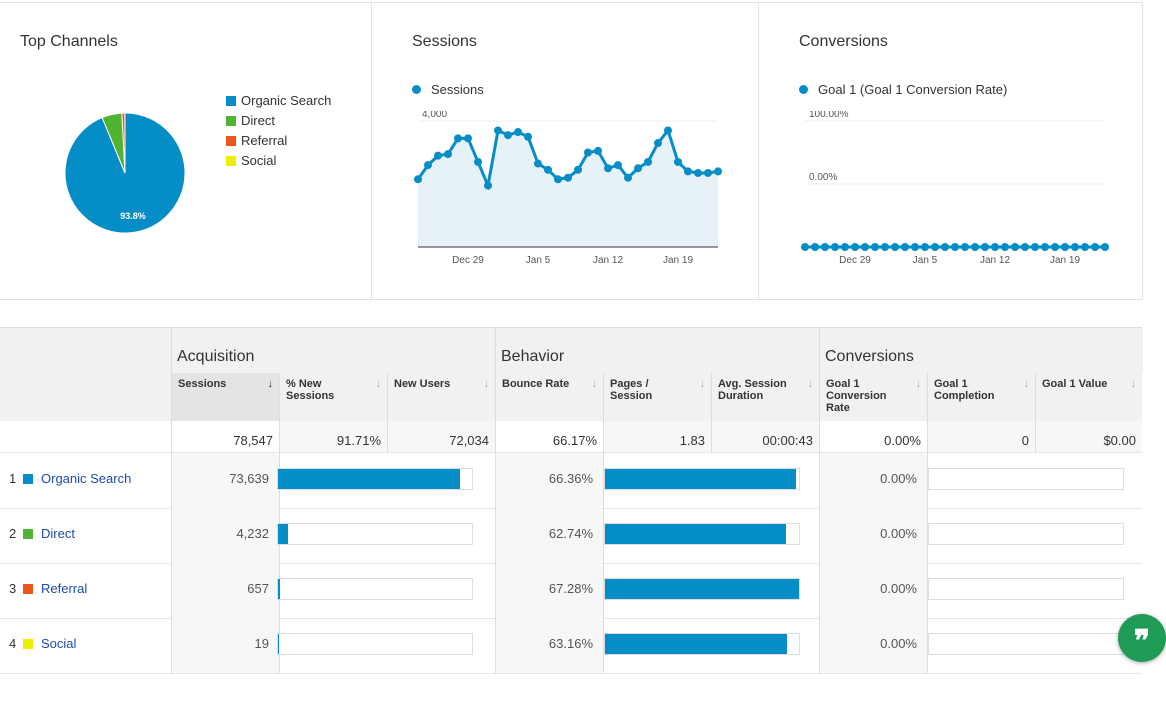 The height and width of the screenshot is (701, 1166). What do you see at coordinates (270, 384) in the screenshot?
I see `sort-desc-icon: ↓` at bounding box center [270, 384].